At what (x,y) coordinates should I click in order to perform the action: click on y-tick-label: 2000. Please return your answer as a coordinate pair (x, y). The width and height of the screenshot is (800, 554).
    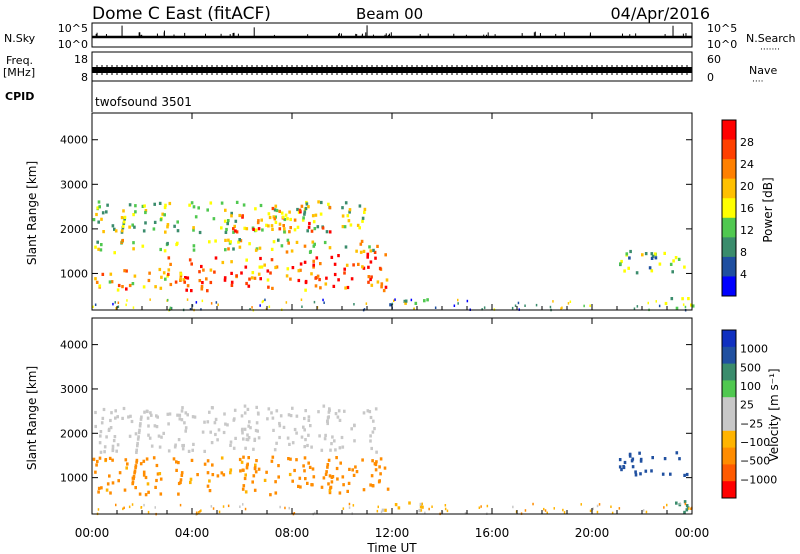
    Looking at the image, I should click on (74, 229).